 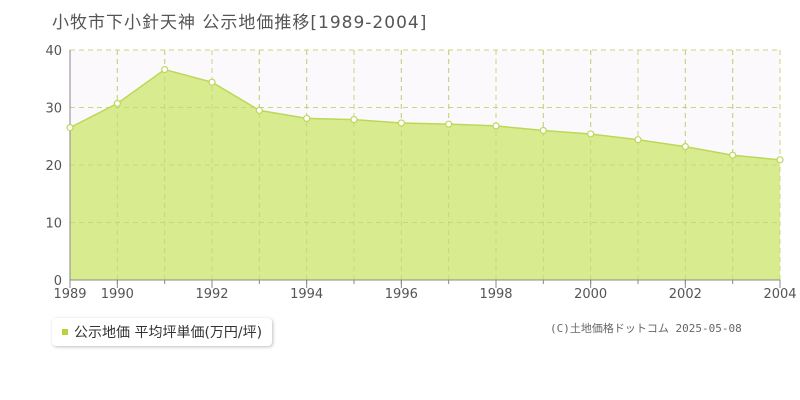 What do you see at coordinates (53, 224) in the screenshot?
I see `y-tick-label: 10` at bounding box center [53, 224].